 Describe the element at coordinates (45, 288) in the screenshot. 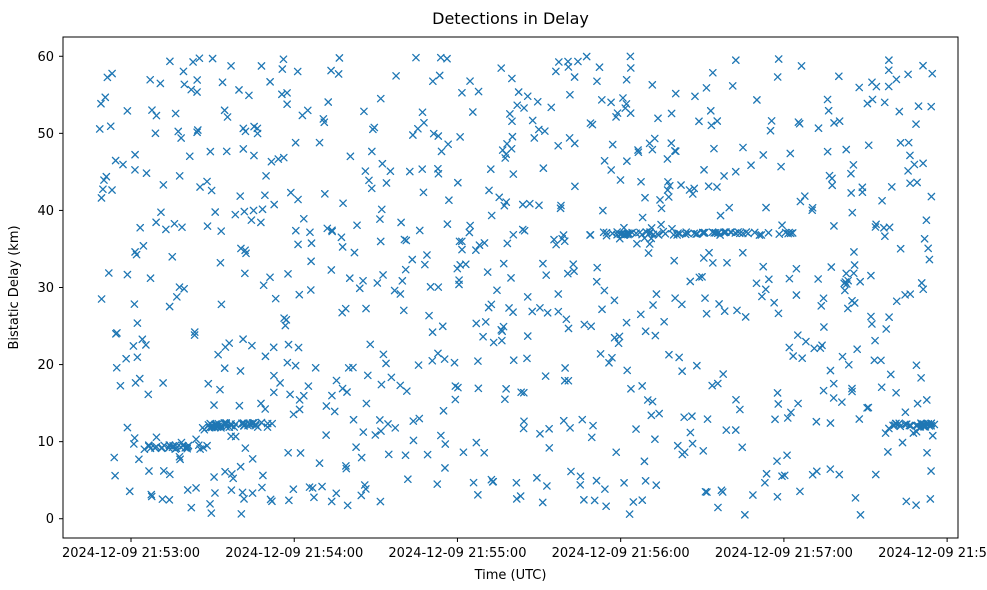

I see `y-tick-label: 30` at that location.